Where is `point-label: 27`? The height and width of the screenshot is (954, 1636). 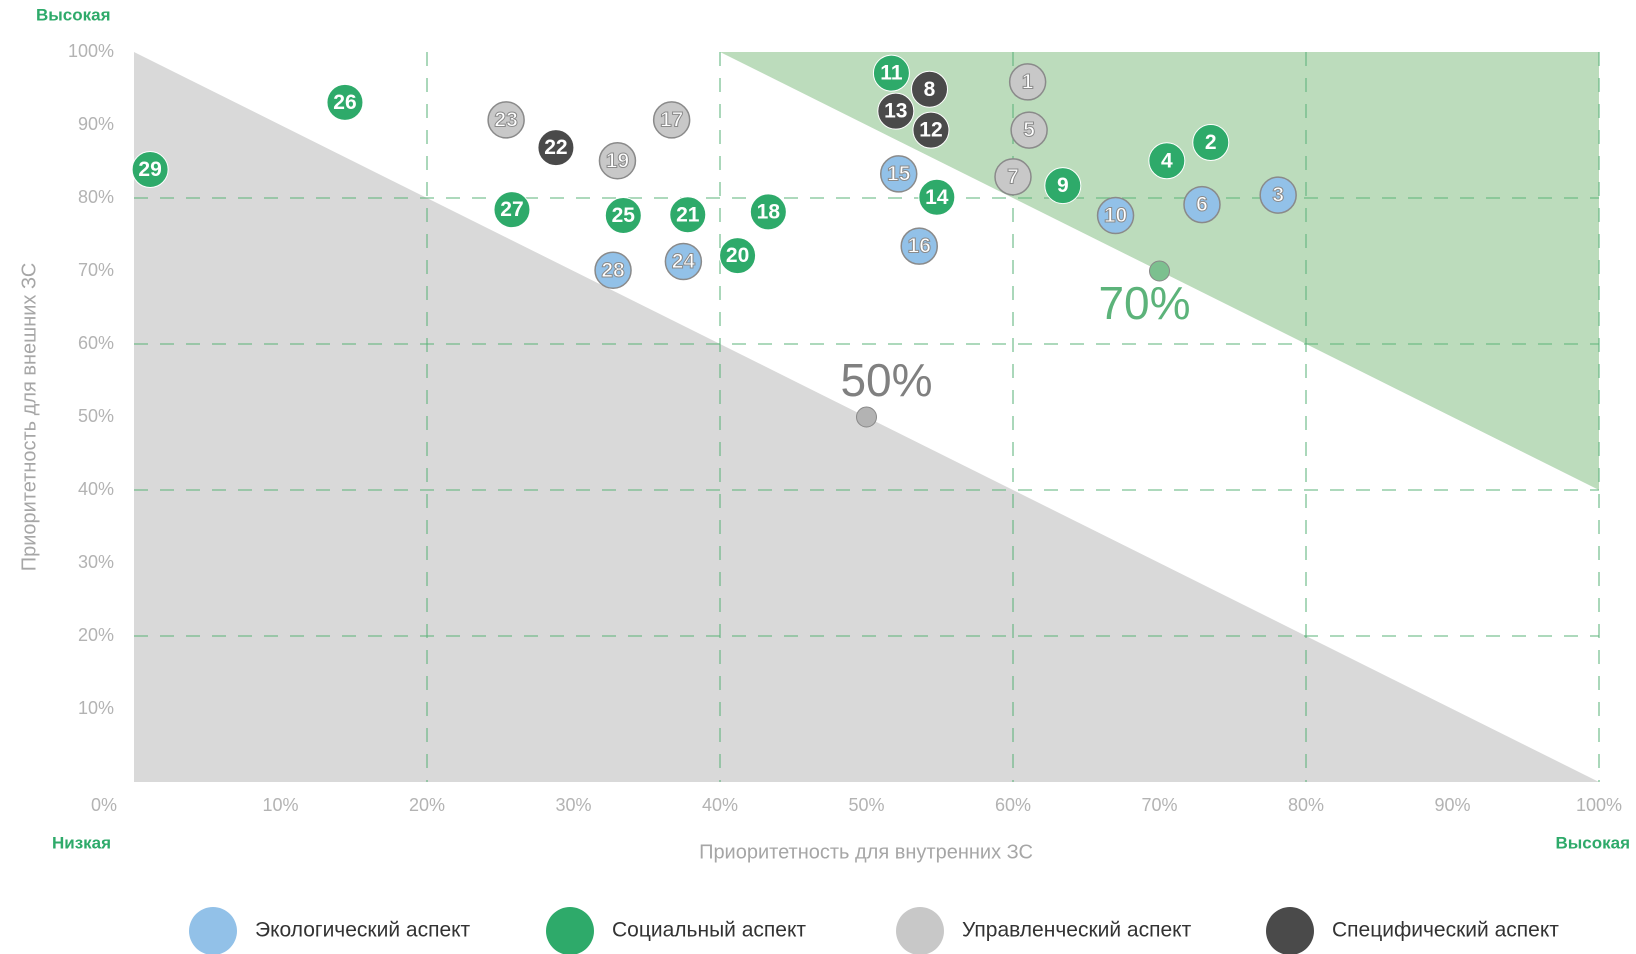 point-label: 27 is located at coordinates (511, 209).